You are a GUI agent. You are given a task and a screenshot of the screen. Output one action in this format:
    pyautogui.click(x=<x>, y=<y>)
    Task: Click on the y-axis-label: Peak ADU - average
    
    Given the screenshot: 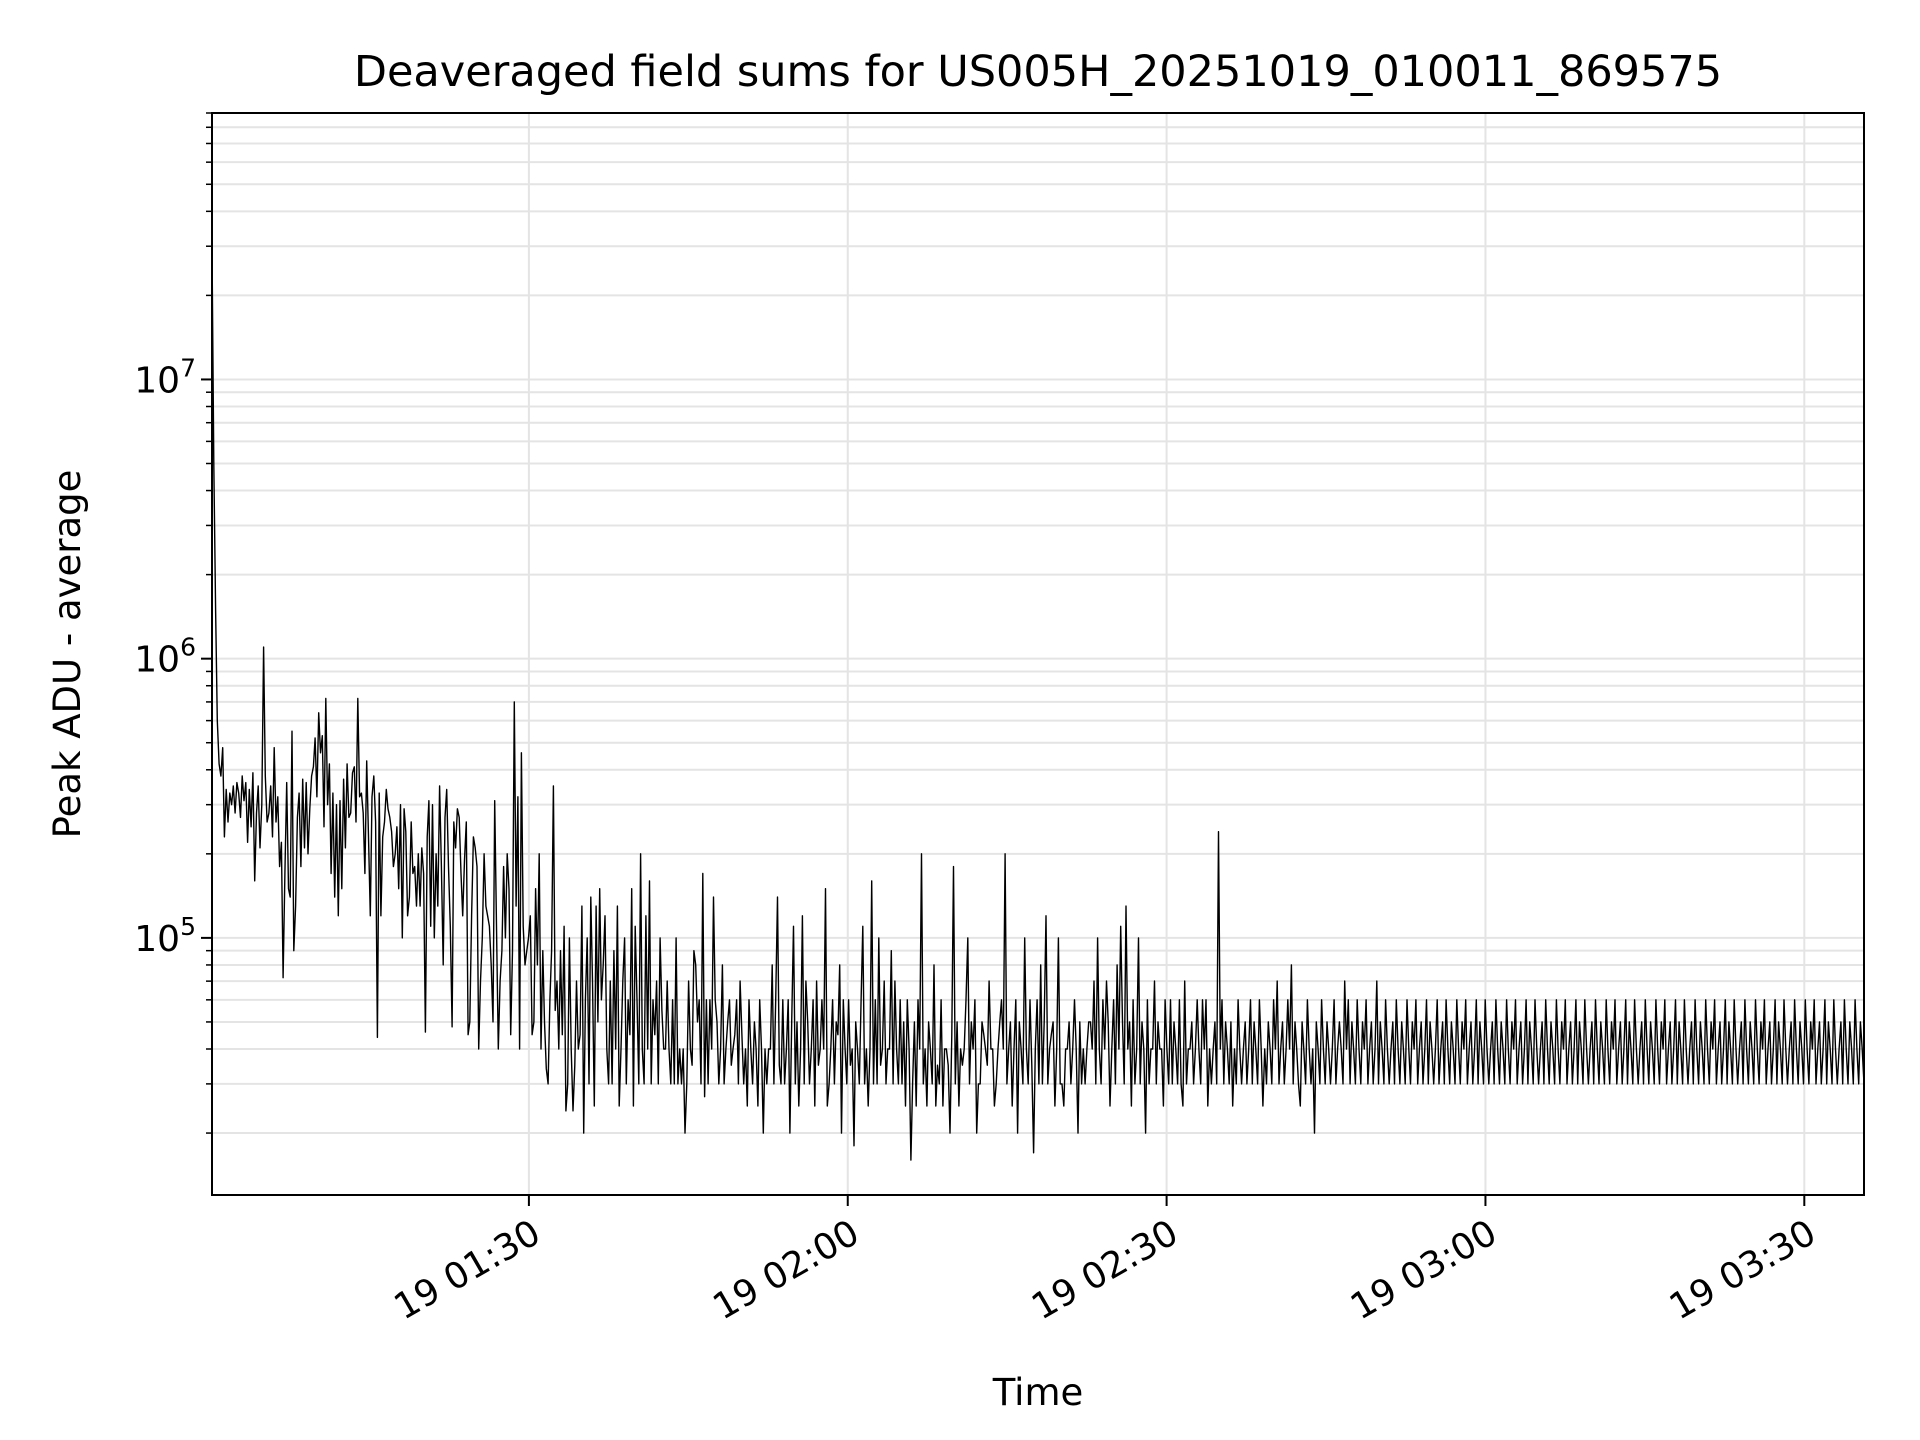 What is the action you would take?
    pyautogui.click(x=67, y=654)
    